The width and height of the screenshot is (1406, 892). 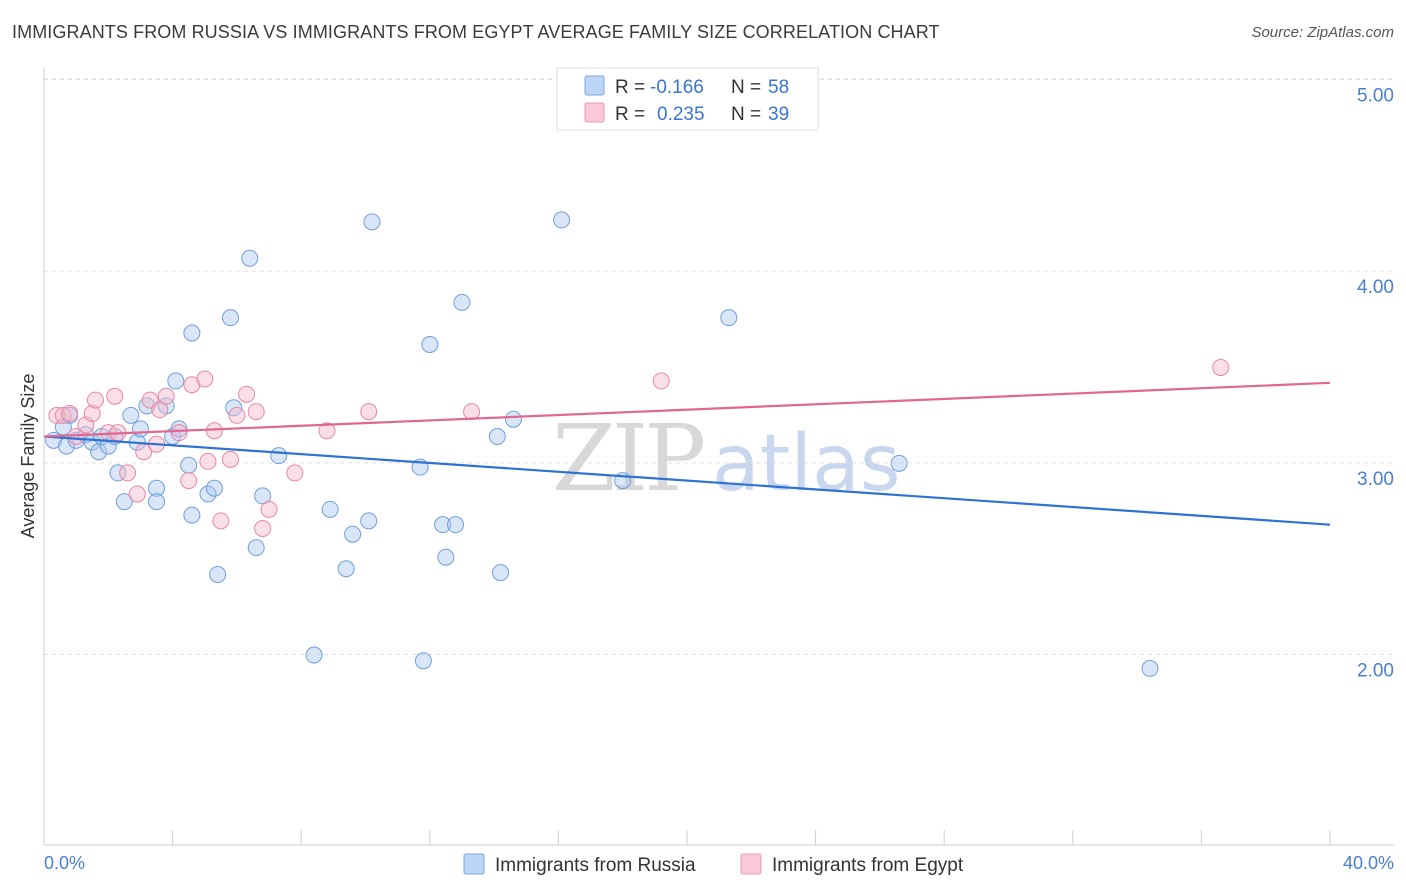 I want to click on russia-trend-line, so click(x=687, y=480).